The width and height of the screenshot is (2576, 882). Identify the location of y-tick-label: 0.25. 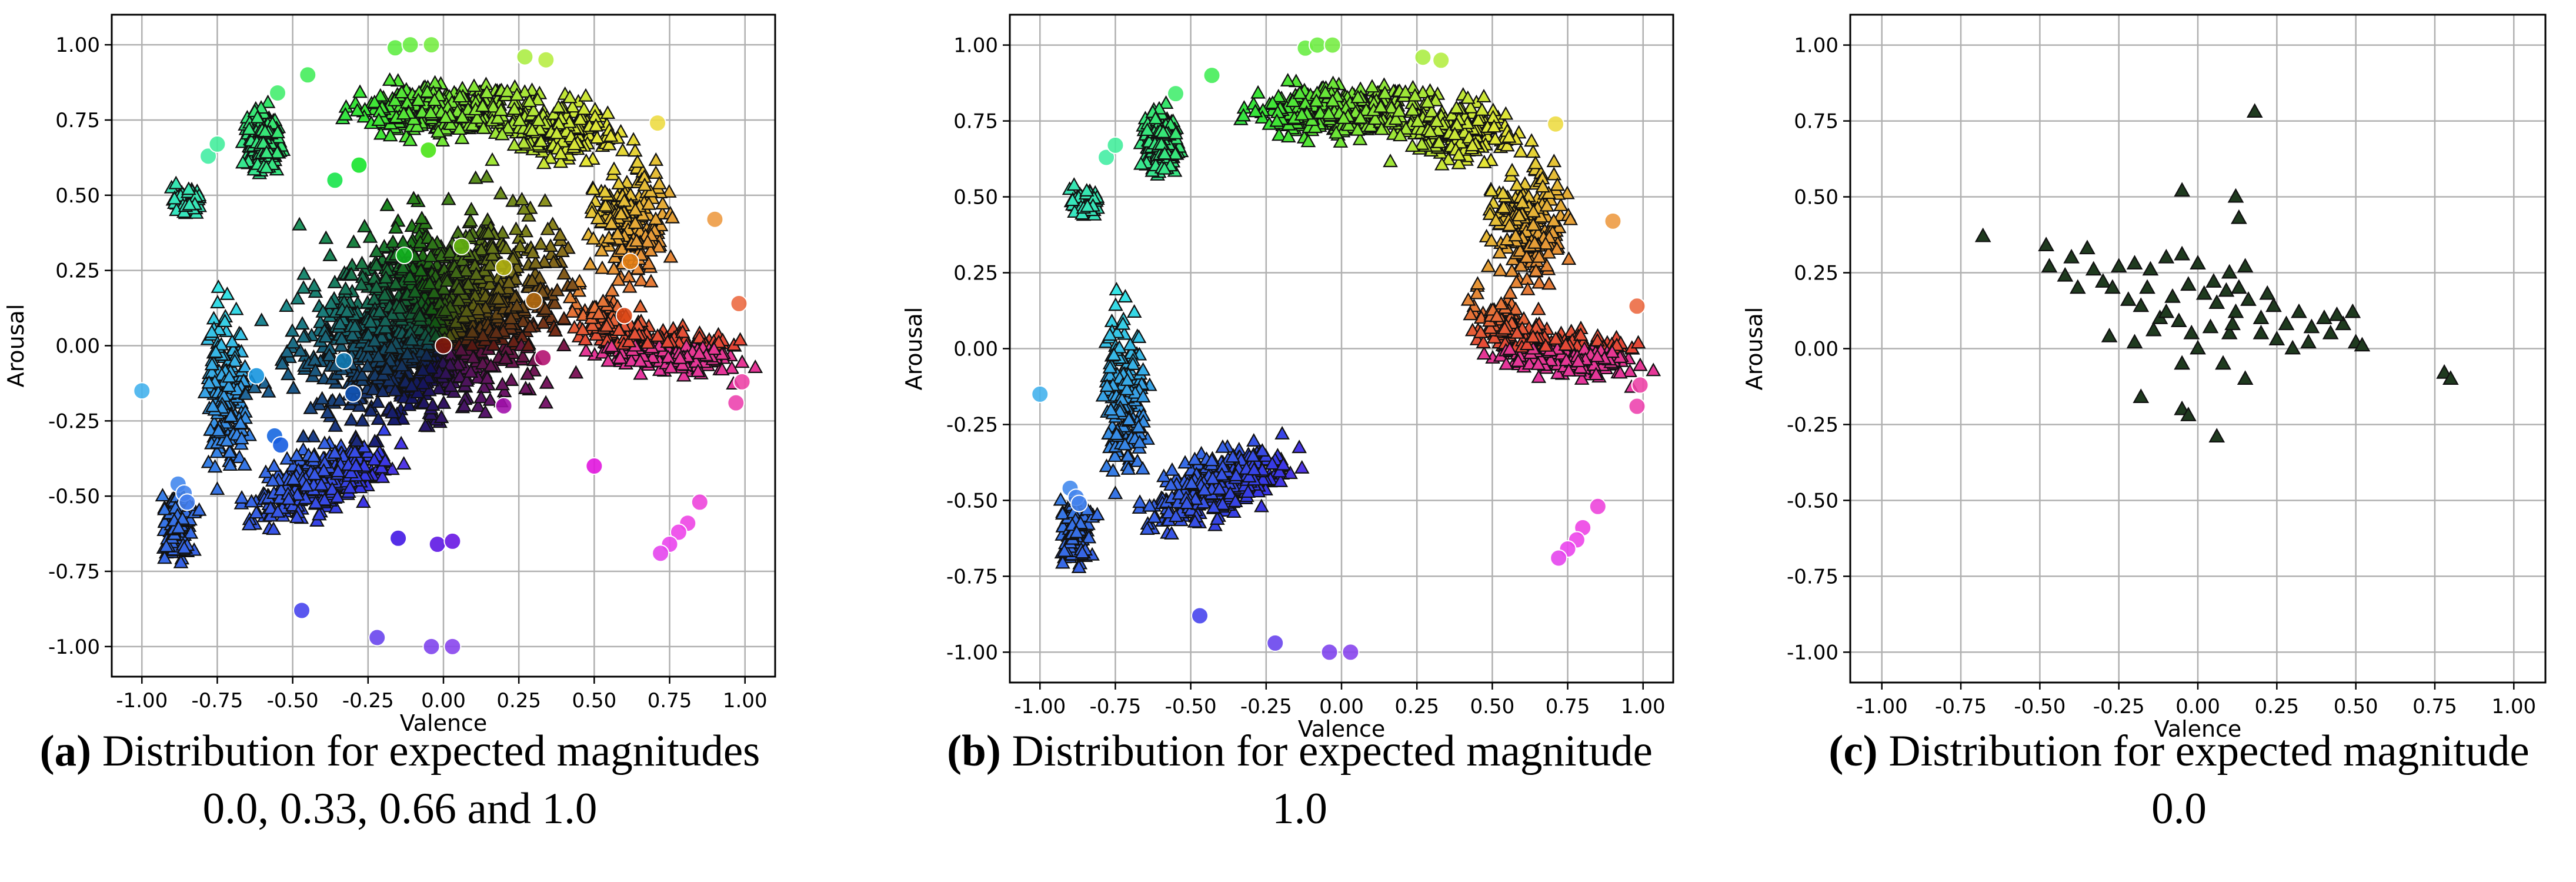
(77, 271).